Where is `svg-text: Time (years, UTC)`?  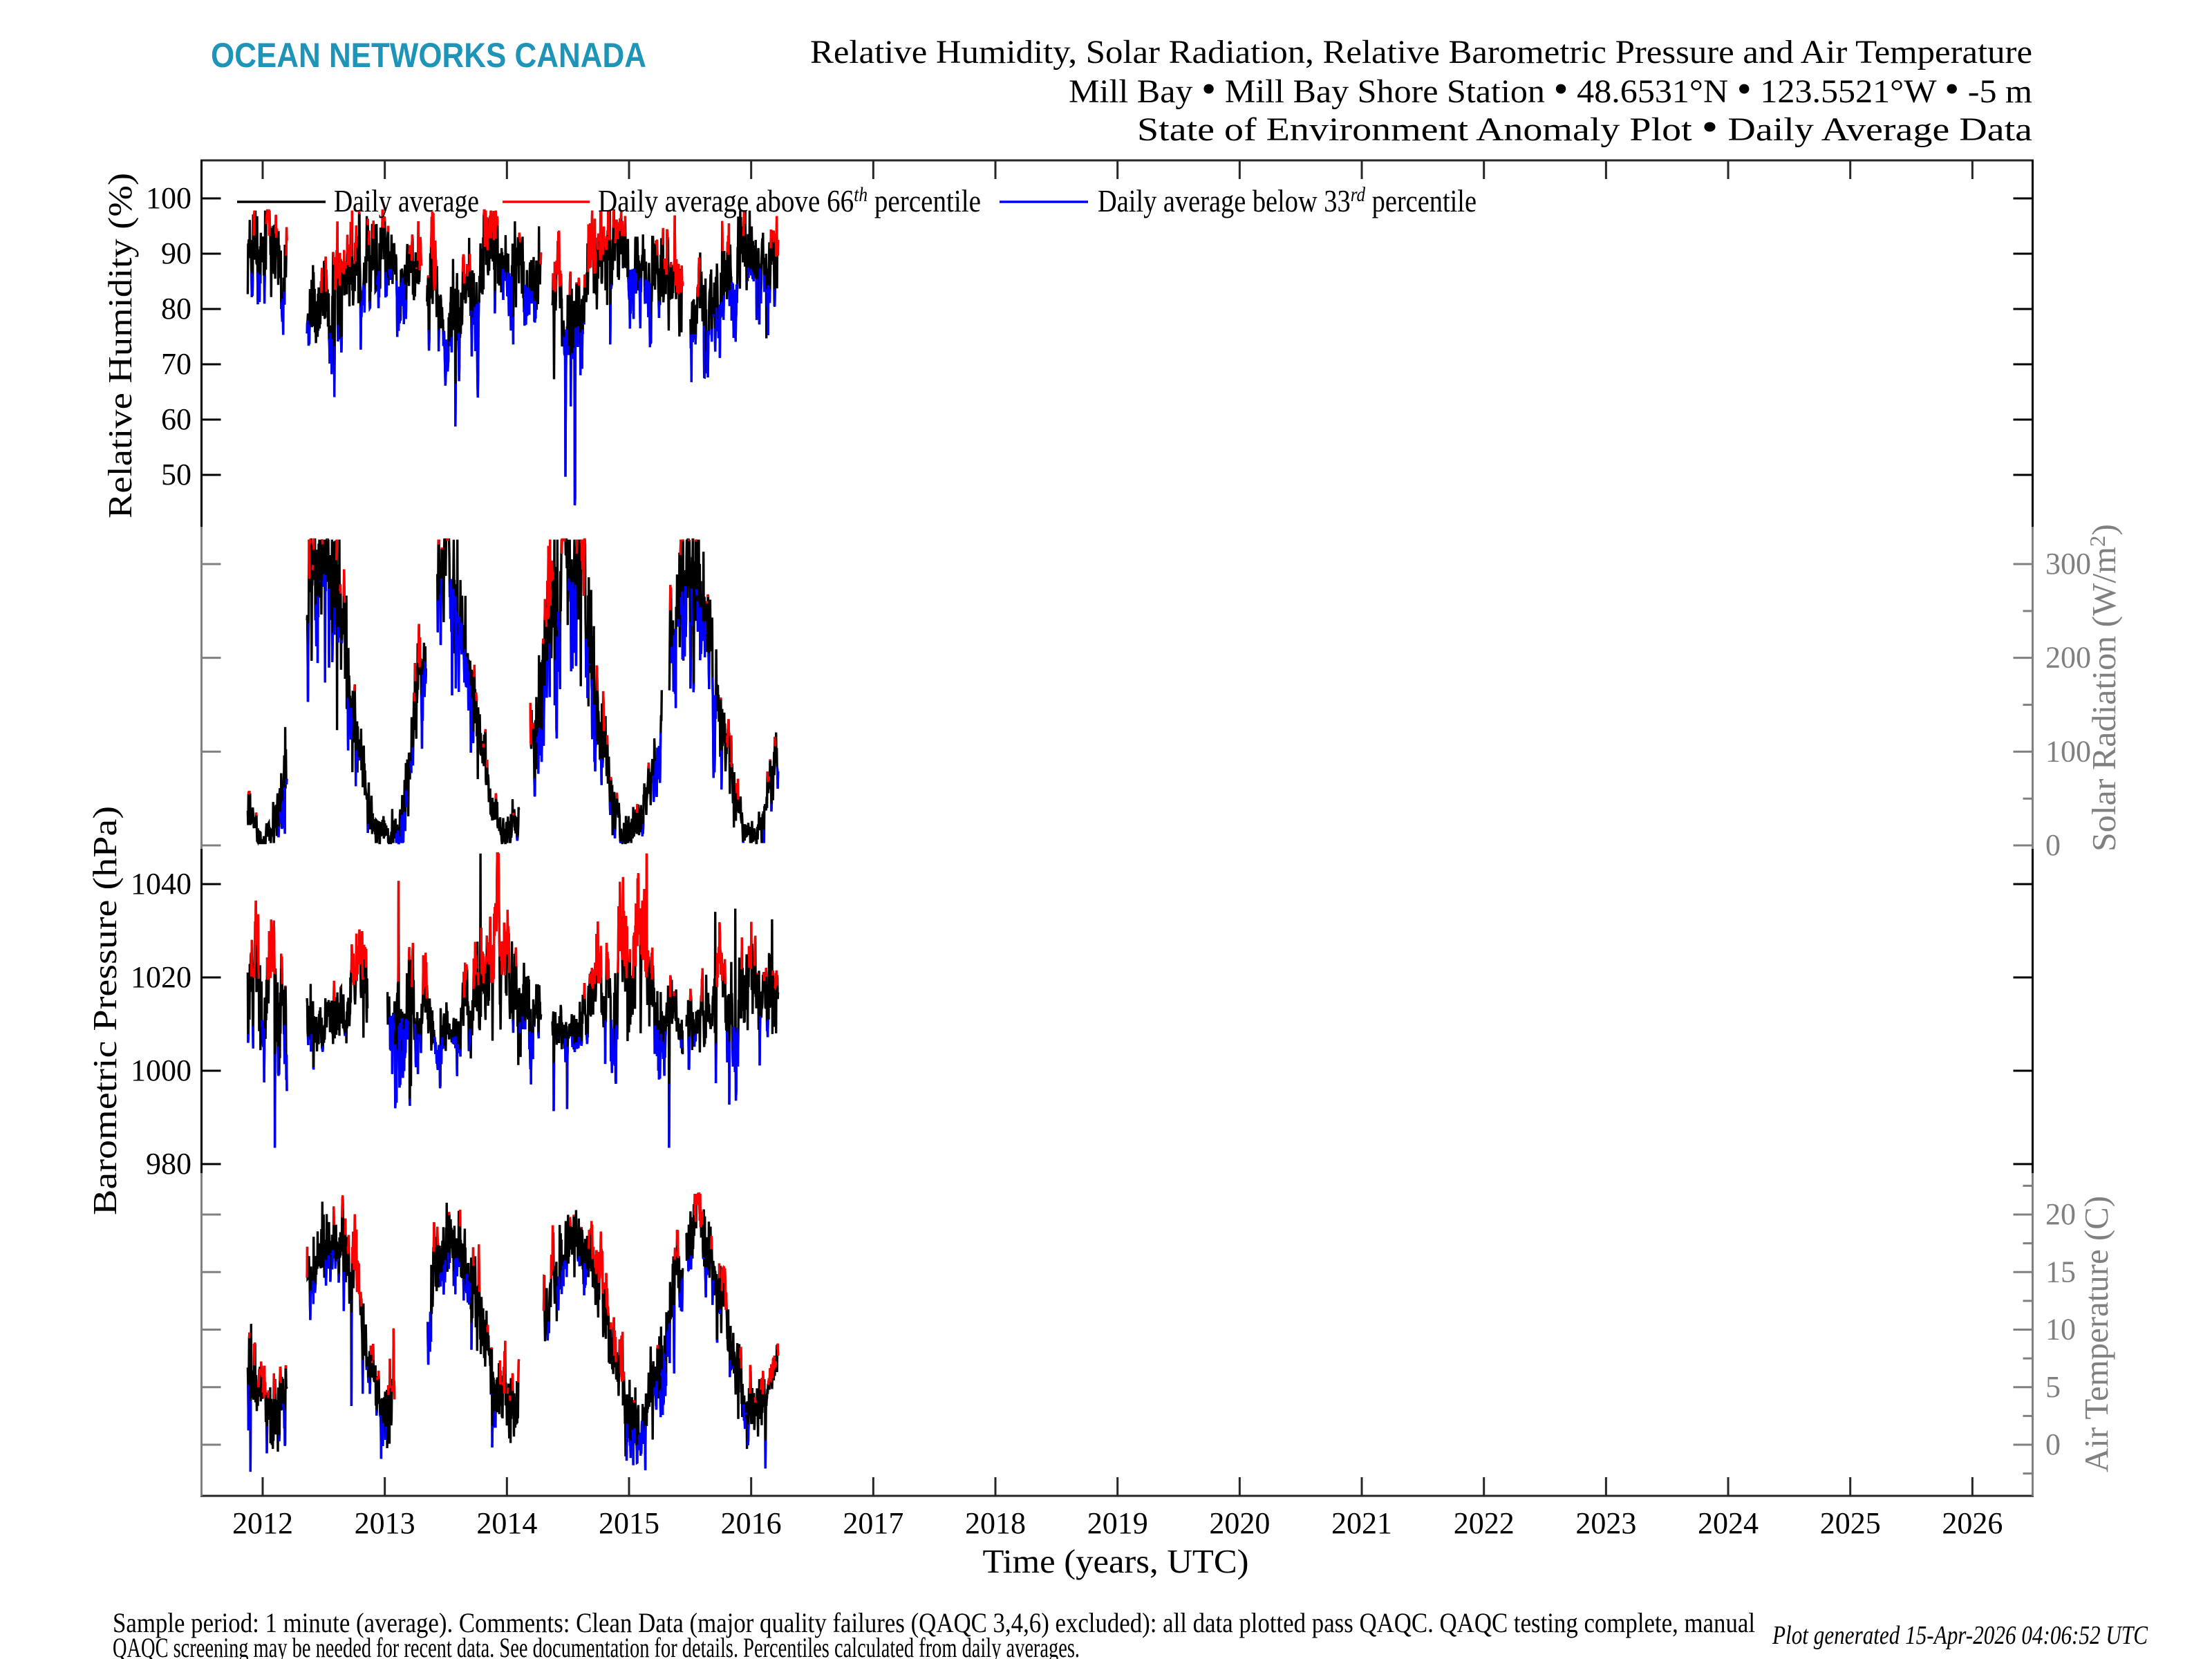 svg-text: Time (years, UTC) is located at coordinates (1116, 1561).